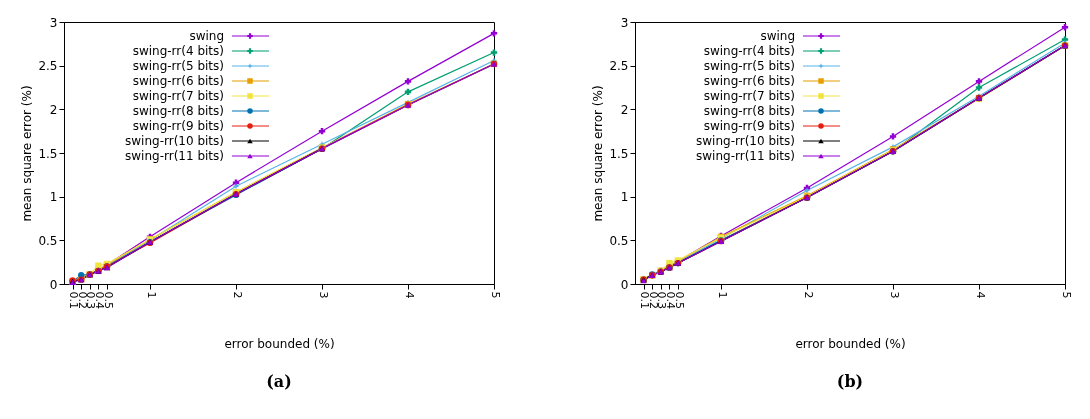 This screenshot has height=419, width=1090. Describe the element at coordinates (850, 381) in the screenshot. I see `text: (b)` at that location.